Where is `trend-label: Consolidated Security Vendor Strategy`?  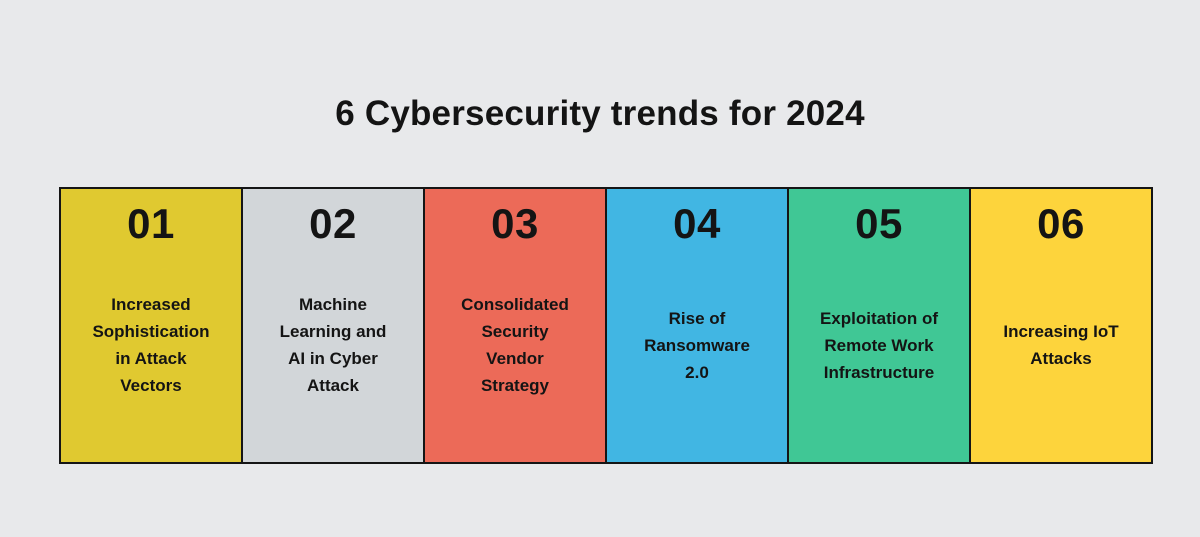
trend-label: Consolidated Security Vendor Strategy is located at coordinates (515, 345).